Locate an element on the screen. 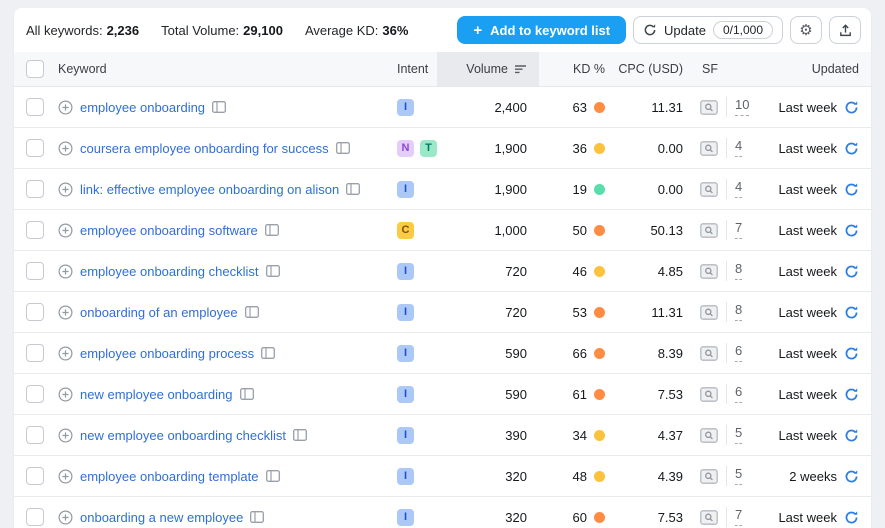 This screenshot has width=885, height=528. kd-value: 53 is located at coordinates (579, 312).